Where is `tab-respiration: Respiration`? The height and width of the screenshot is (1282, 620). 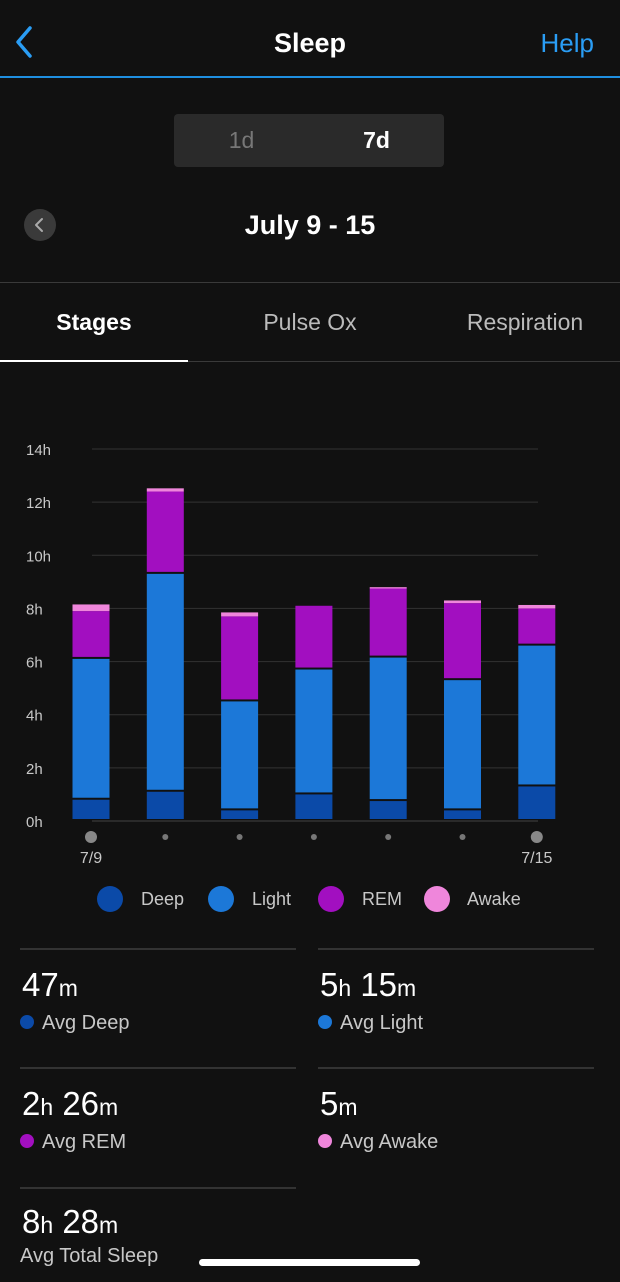 tab-respiration: Respiration is located at coordinates (525, 322).